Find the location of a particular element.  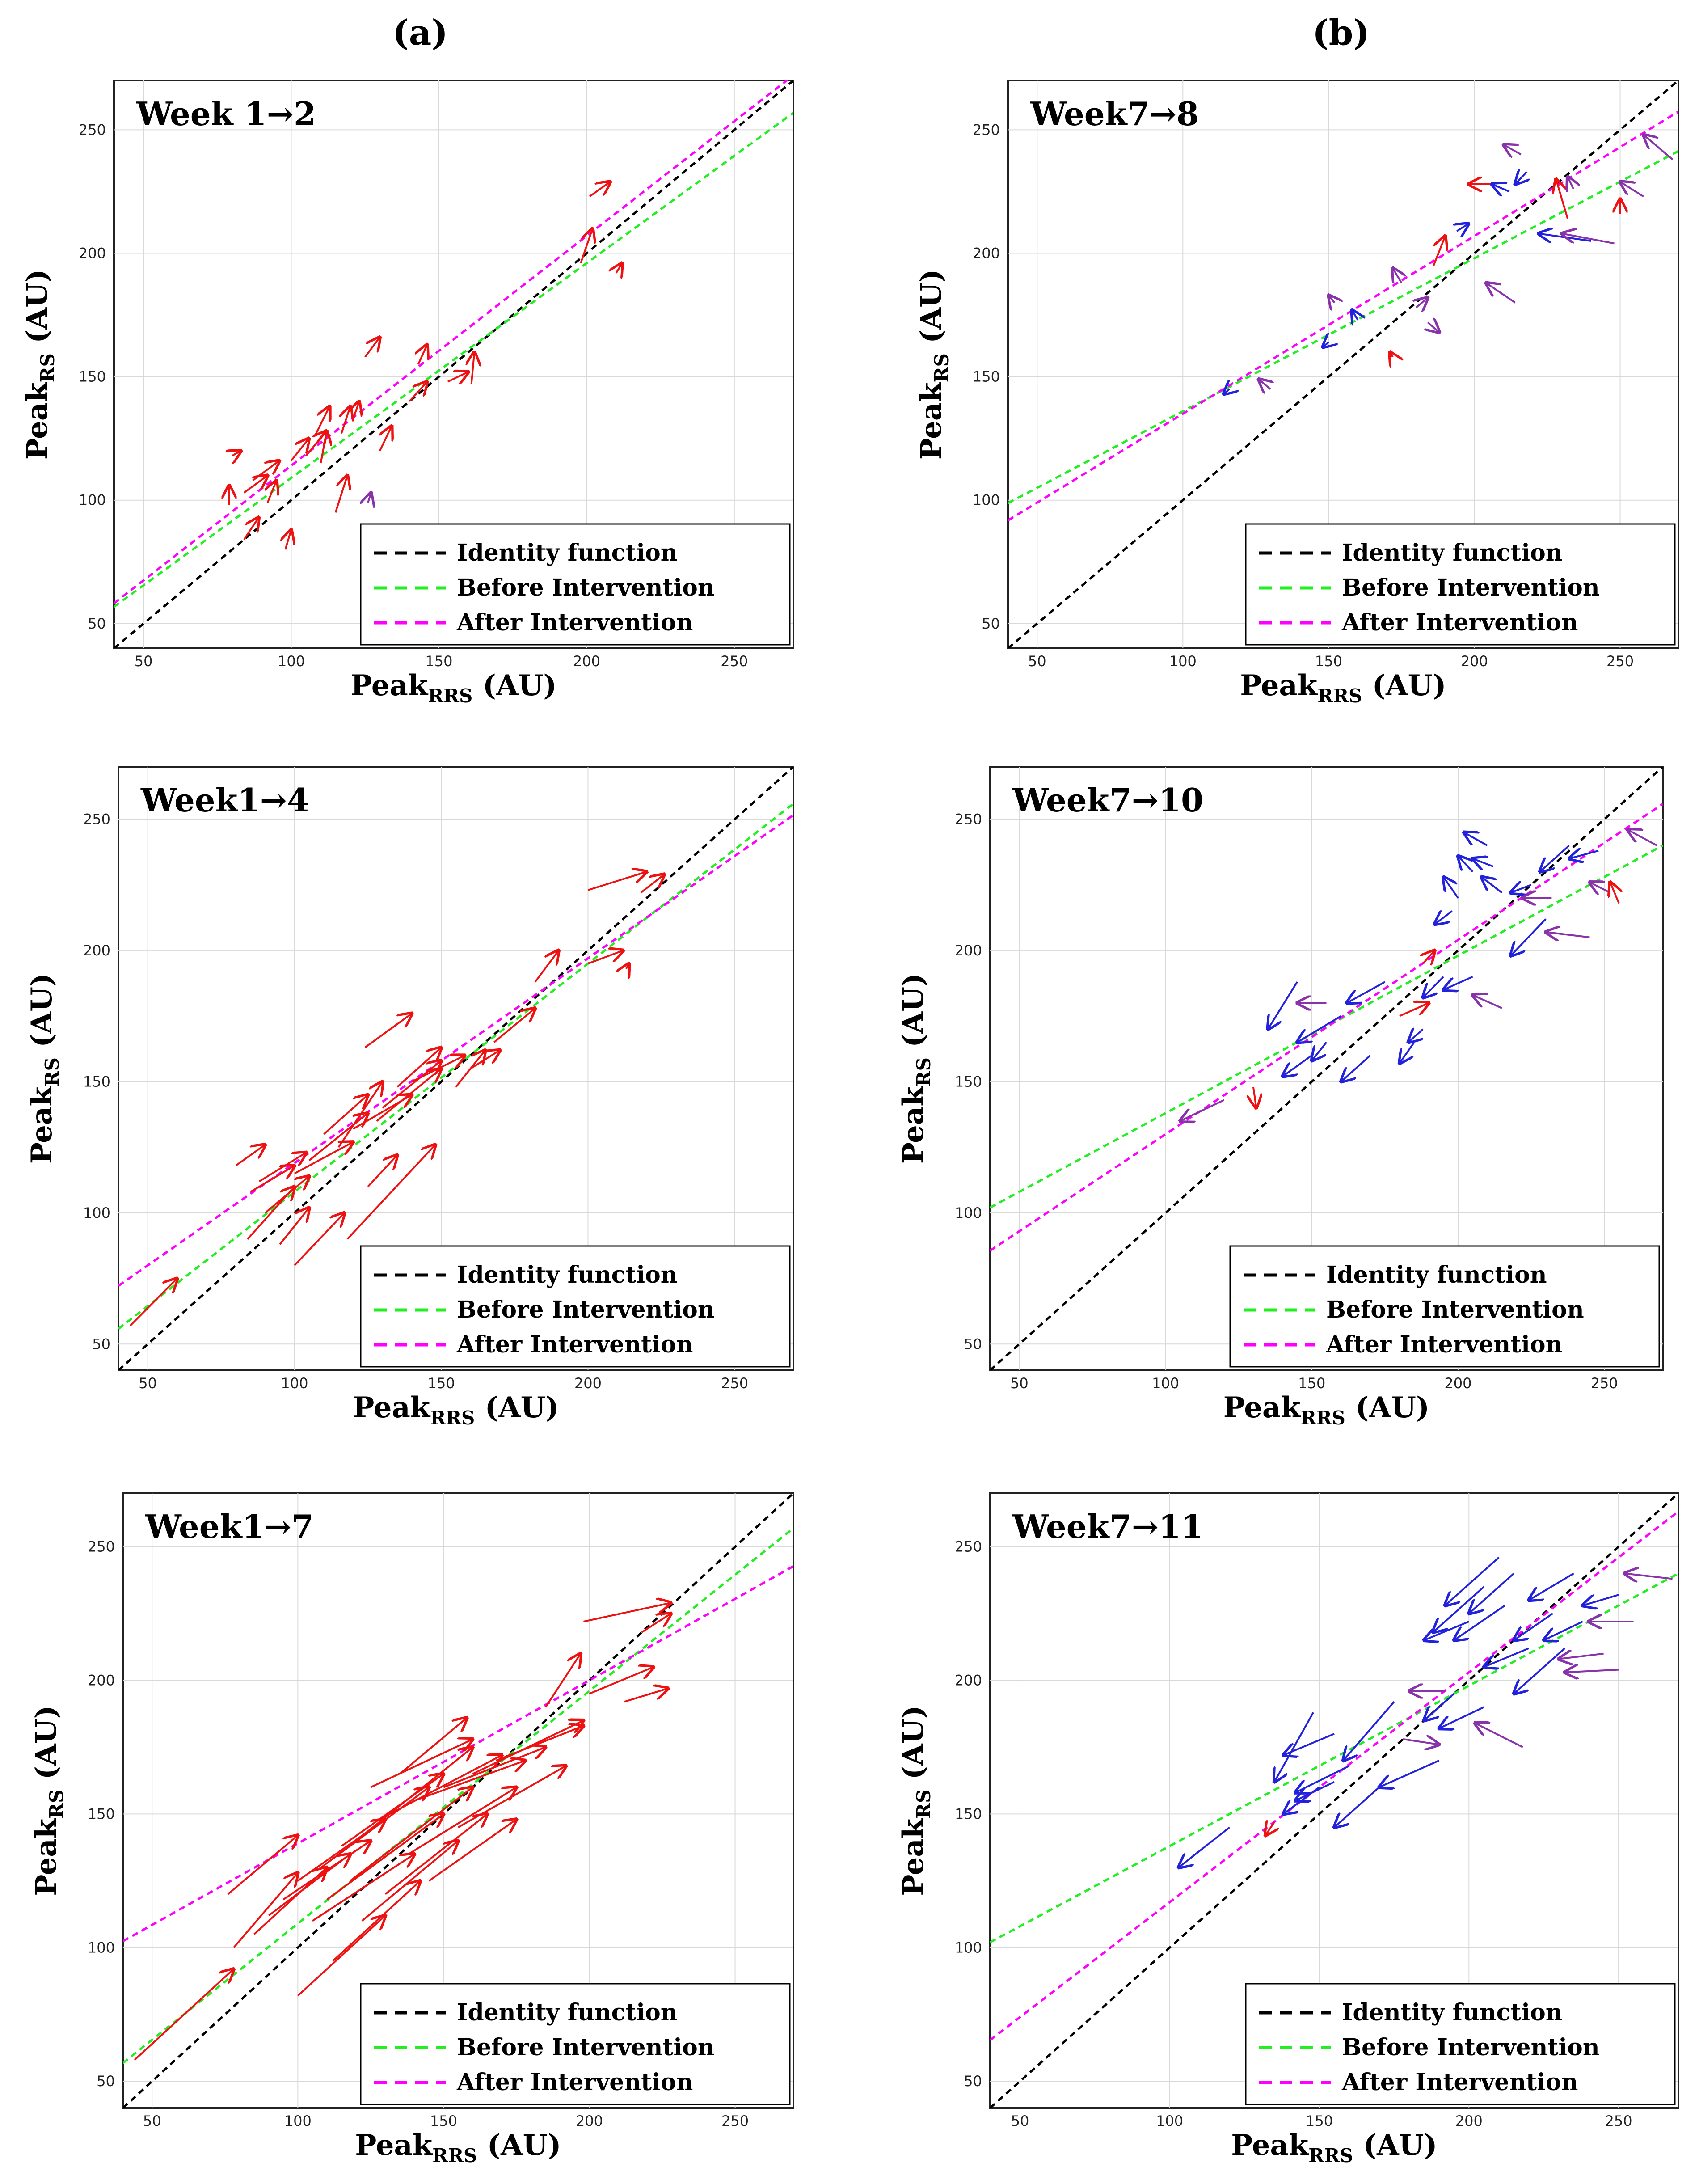

y-axis-label-sub: RS is located at coordinates (942, 367).